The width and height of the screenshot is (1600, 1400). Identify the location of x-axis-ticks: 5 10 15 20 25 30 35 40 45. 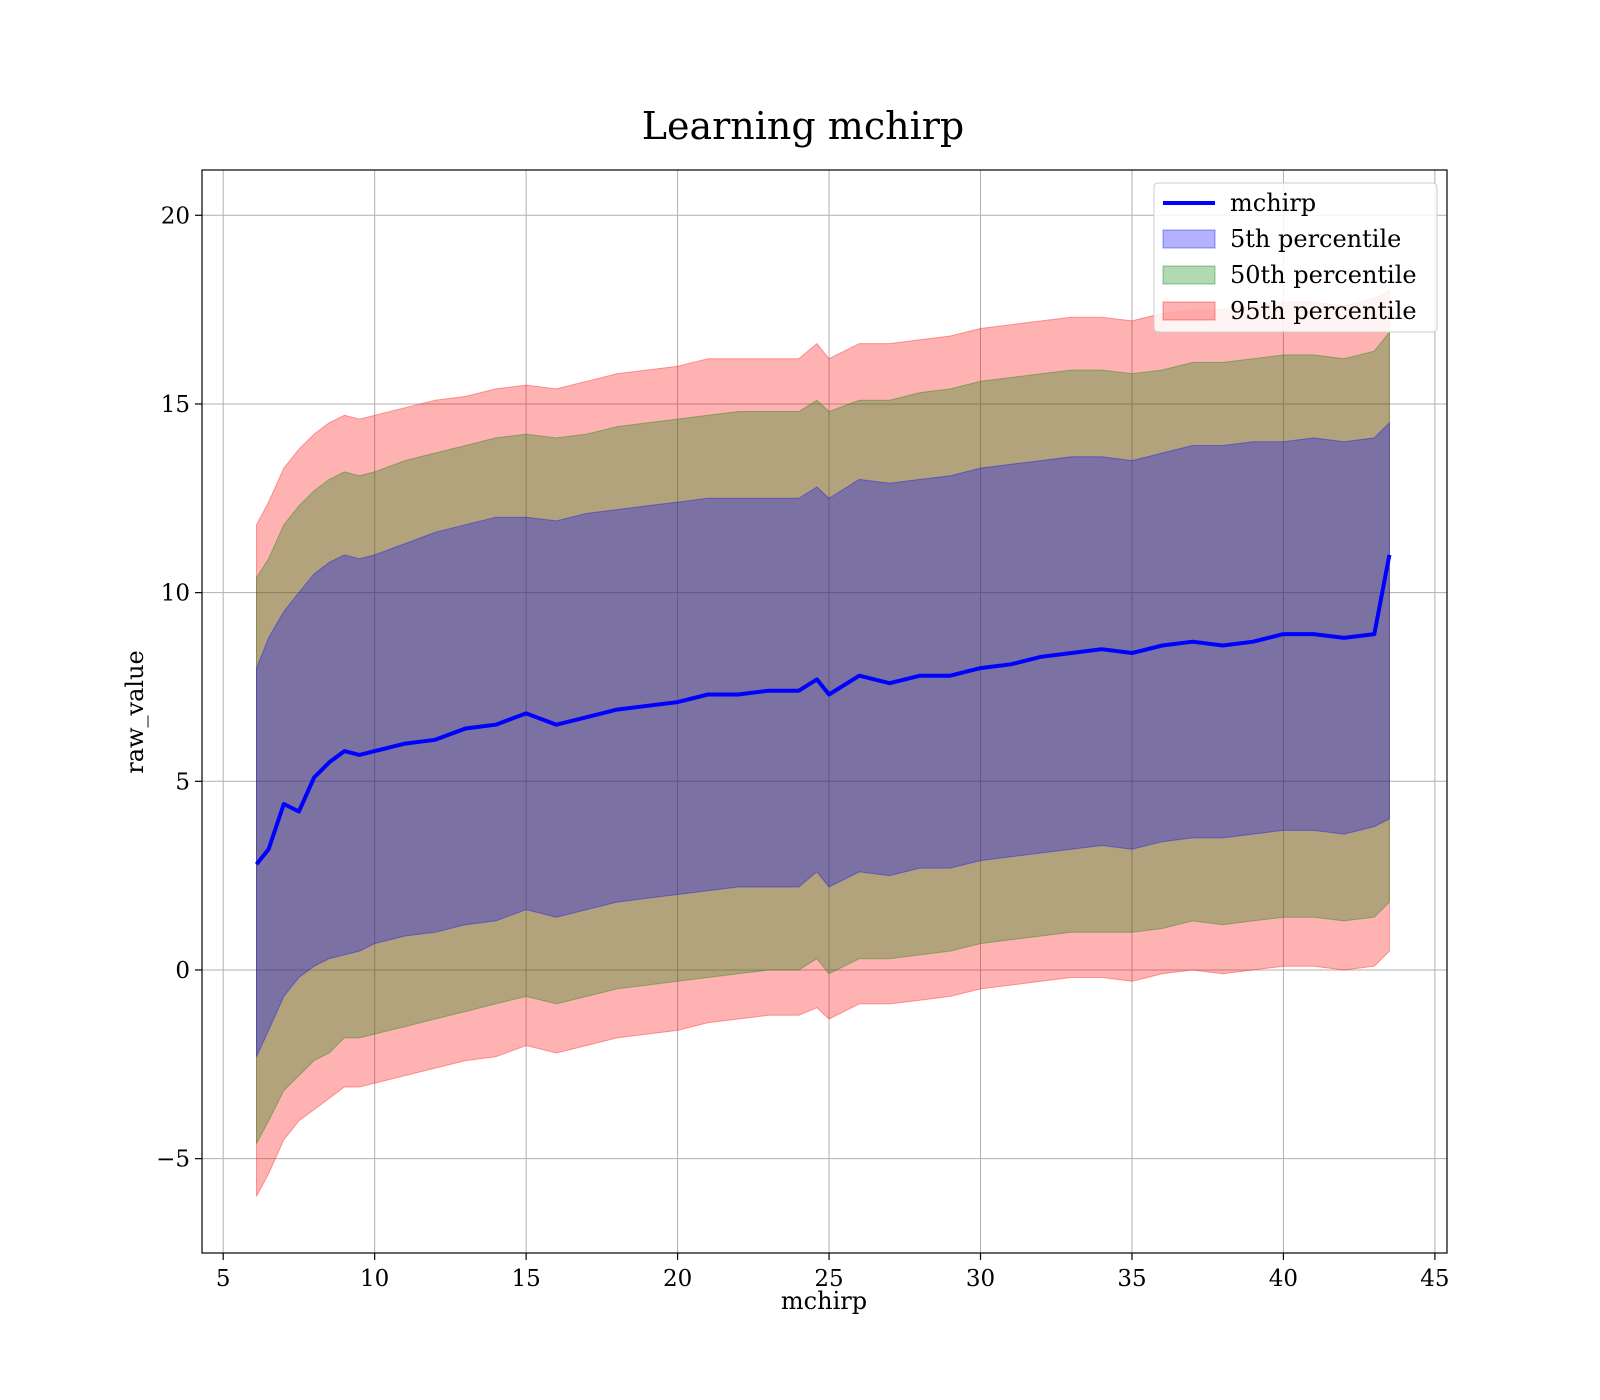
(833, 1272).